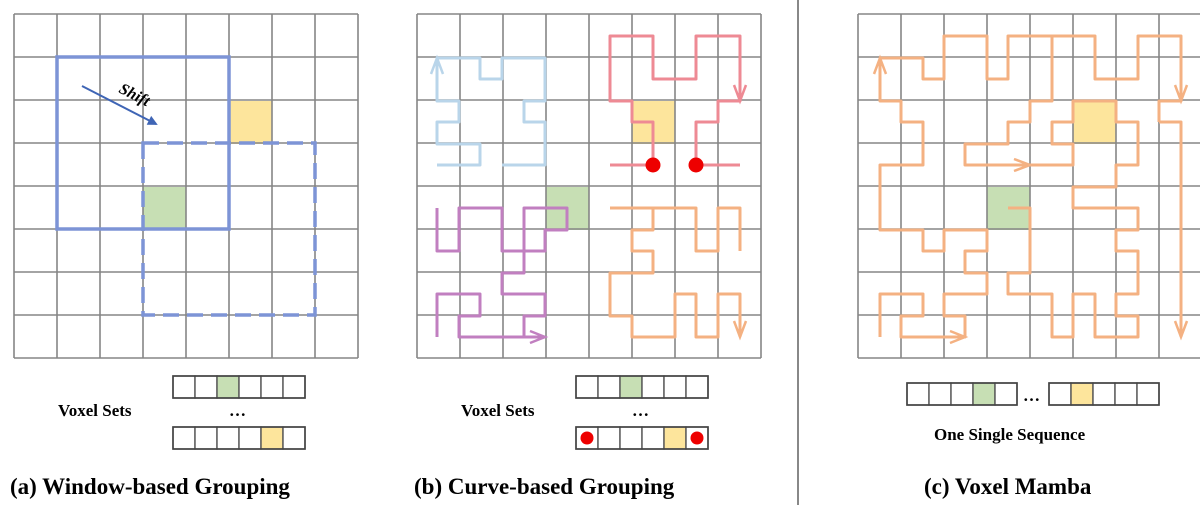 This screenshot has height=505, width=1200. I want to click on sequence-label: One Single Sequence, so click(1010, 434).